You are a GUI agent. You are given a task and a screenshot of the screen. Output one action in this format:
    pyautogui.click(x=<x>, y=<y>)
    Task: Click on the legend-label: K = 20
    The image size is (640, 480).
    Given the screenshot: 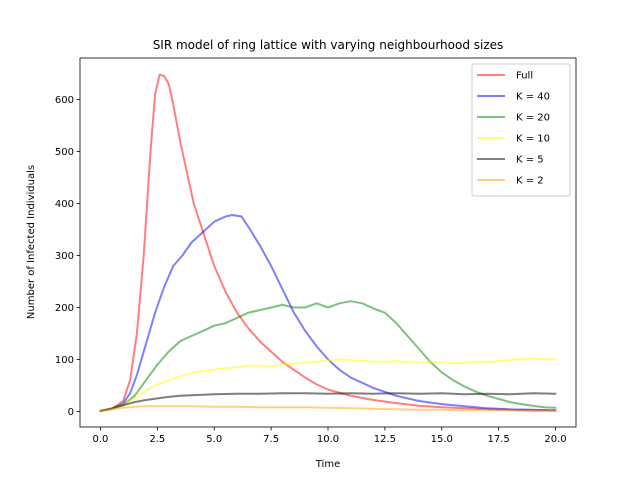 What is the action you would take?
    pyautogui.click(x=533, y=118)
    